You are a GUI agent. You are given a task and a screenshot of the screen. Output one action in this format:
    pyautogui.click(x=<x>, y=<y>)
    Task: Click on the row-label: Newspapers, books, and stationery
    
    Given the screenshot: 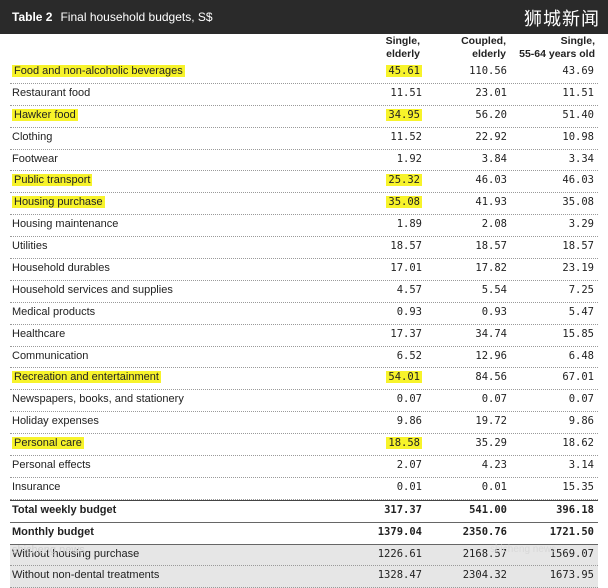 What is the action you would take?
    pyautogui.click(x=98, y=399)
    